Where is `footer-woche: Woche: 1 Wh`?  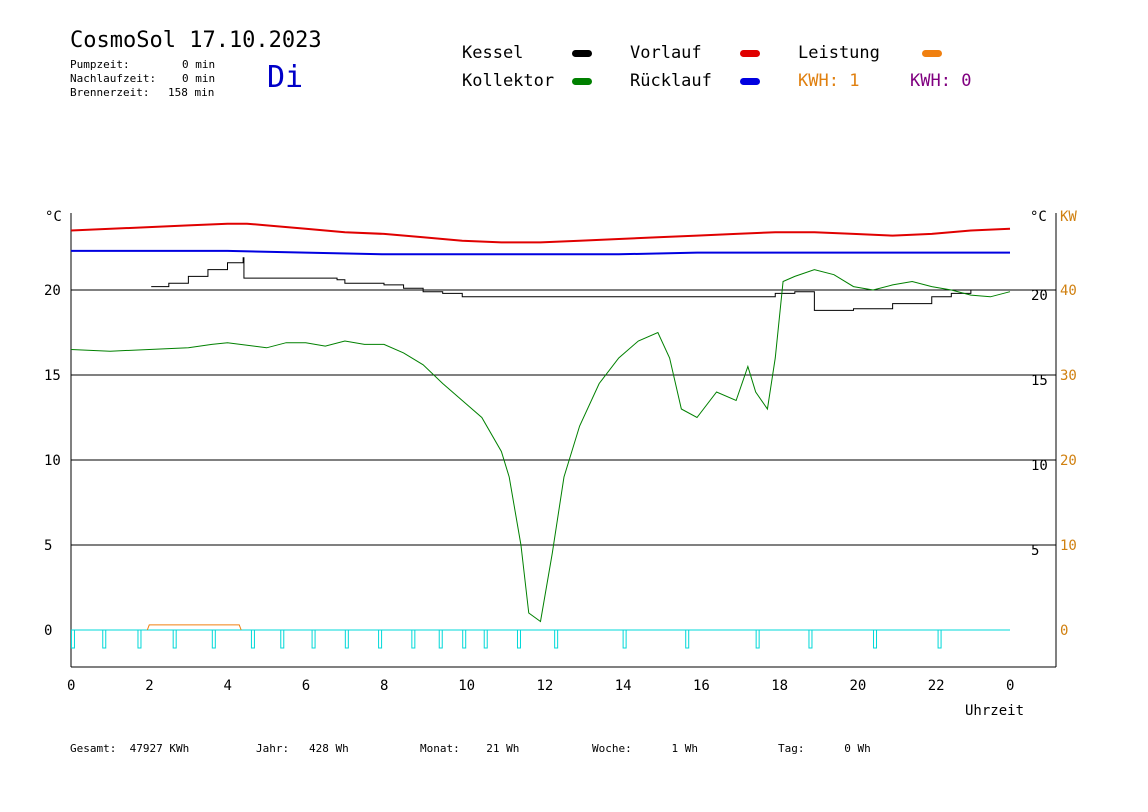 footer-woche: Woche: 1 Wh is located at coordinates (645, 748).